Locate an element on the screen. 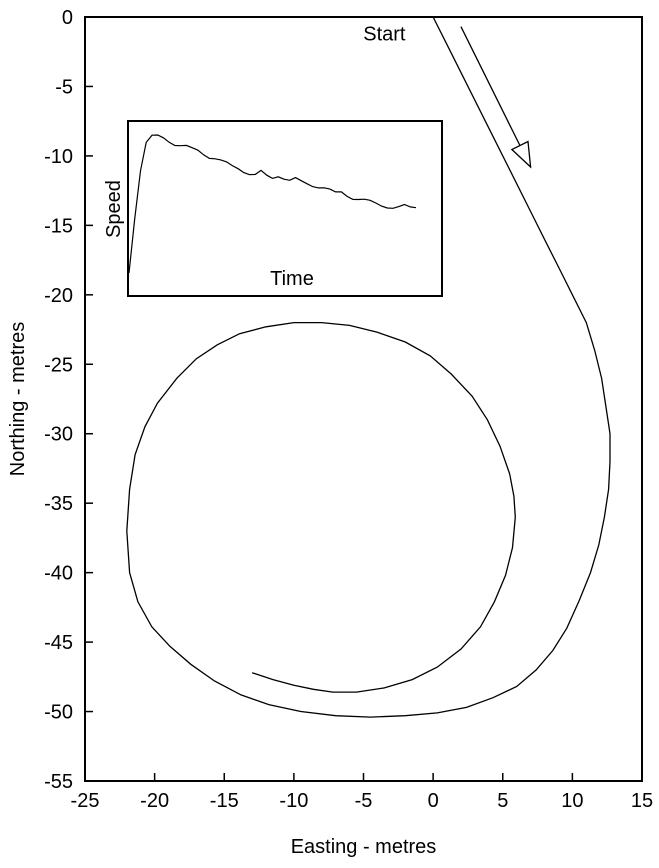  y-axis-label: Northing - metres is located at coordinates (18, 399).